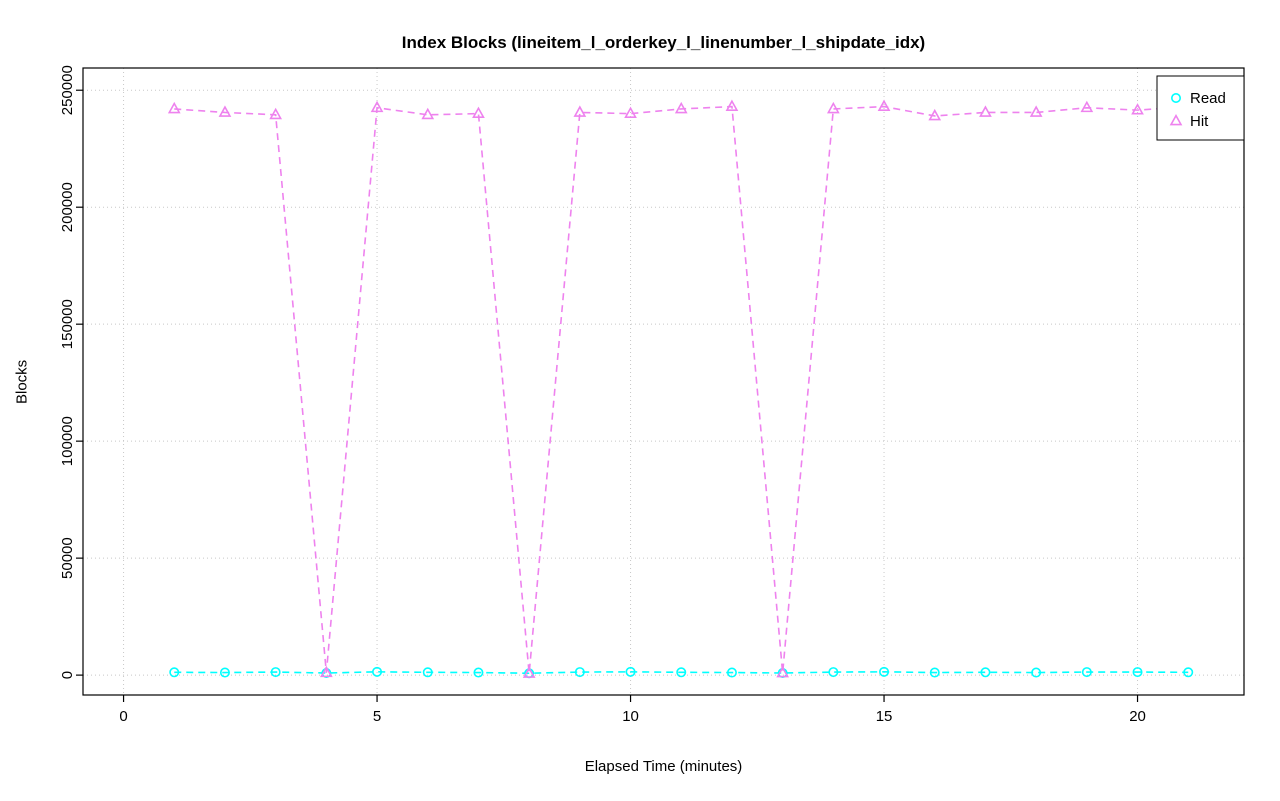 The image size is (1280, 801). Describe the element at coordinates (663, 766) in the screenshot. I see `x-axis-label: Elapsed Time (minutes)` at that location.